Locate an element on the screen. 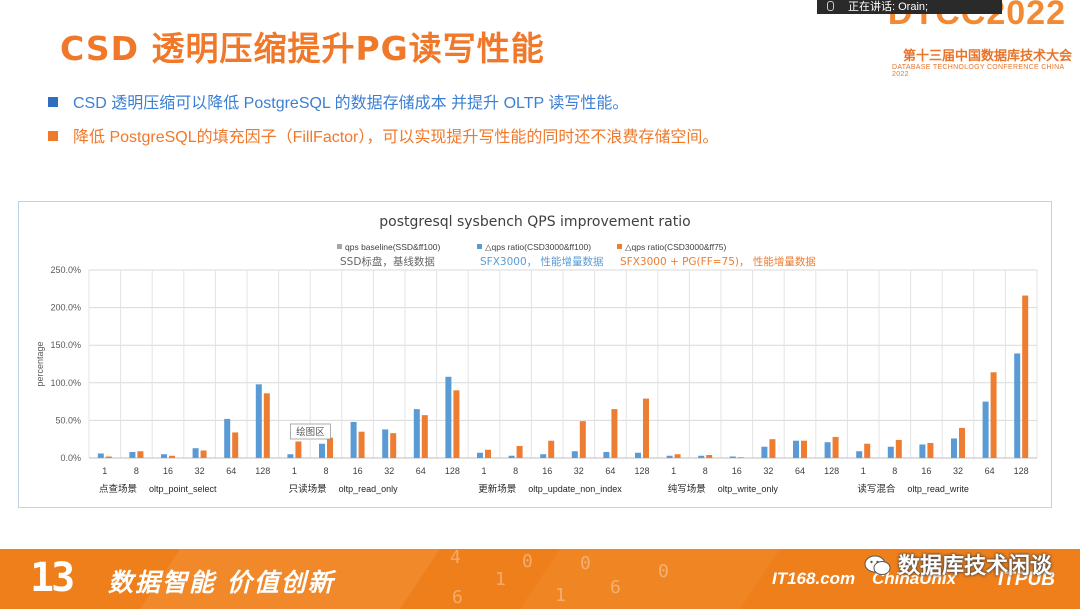  legend-swatch is located at coordinates (619, 246).